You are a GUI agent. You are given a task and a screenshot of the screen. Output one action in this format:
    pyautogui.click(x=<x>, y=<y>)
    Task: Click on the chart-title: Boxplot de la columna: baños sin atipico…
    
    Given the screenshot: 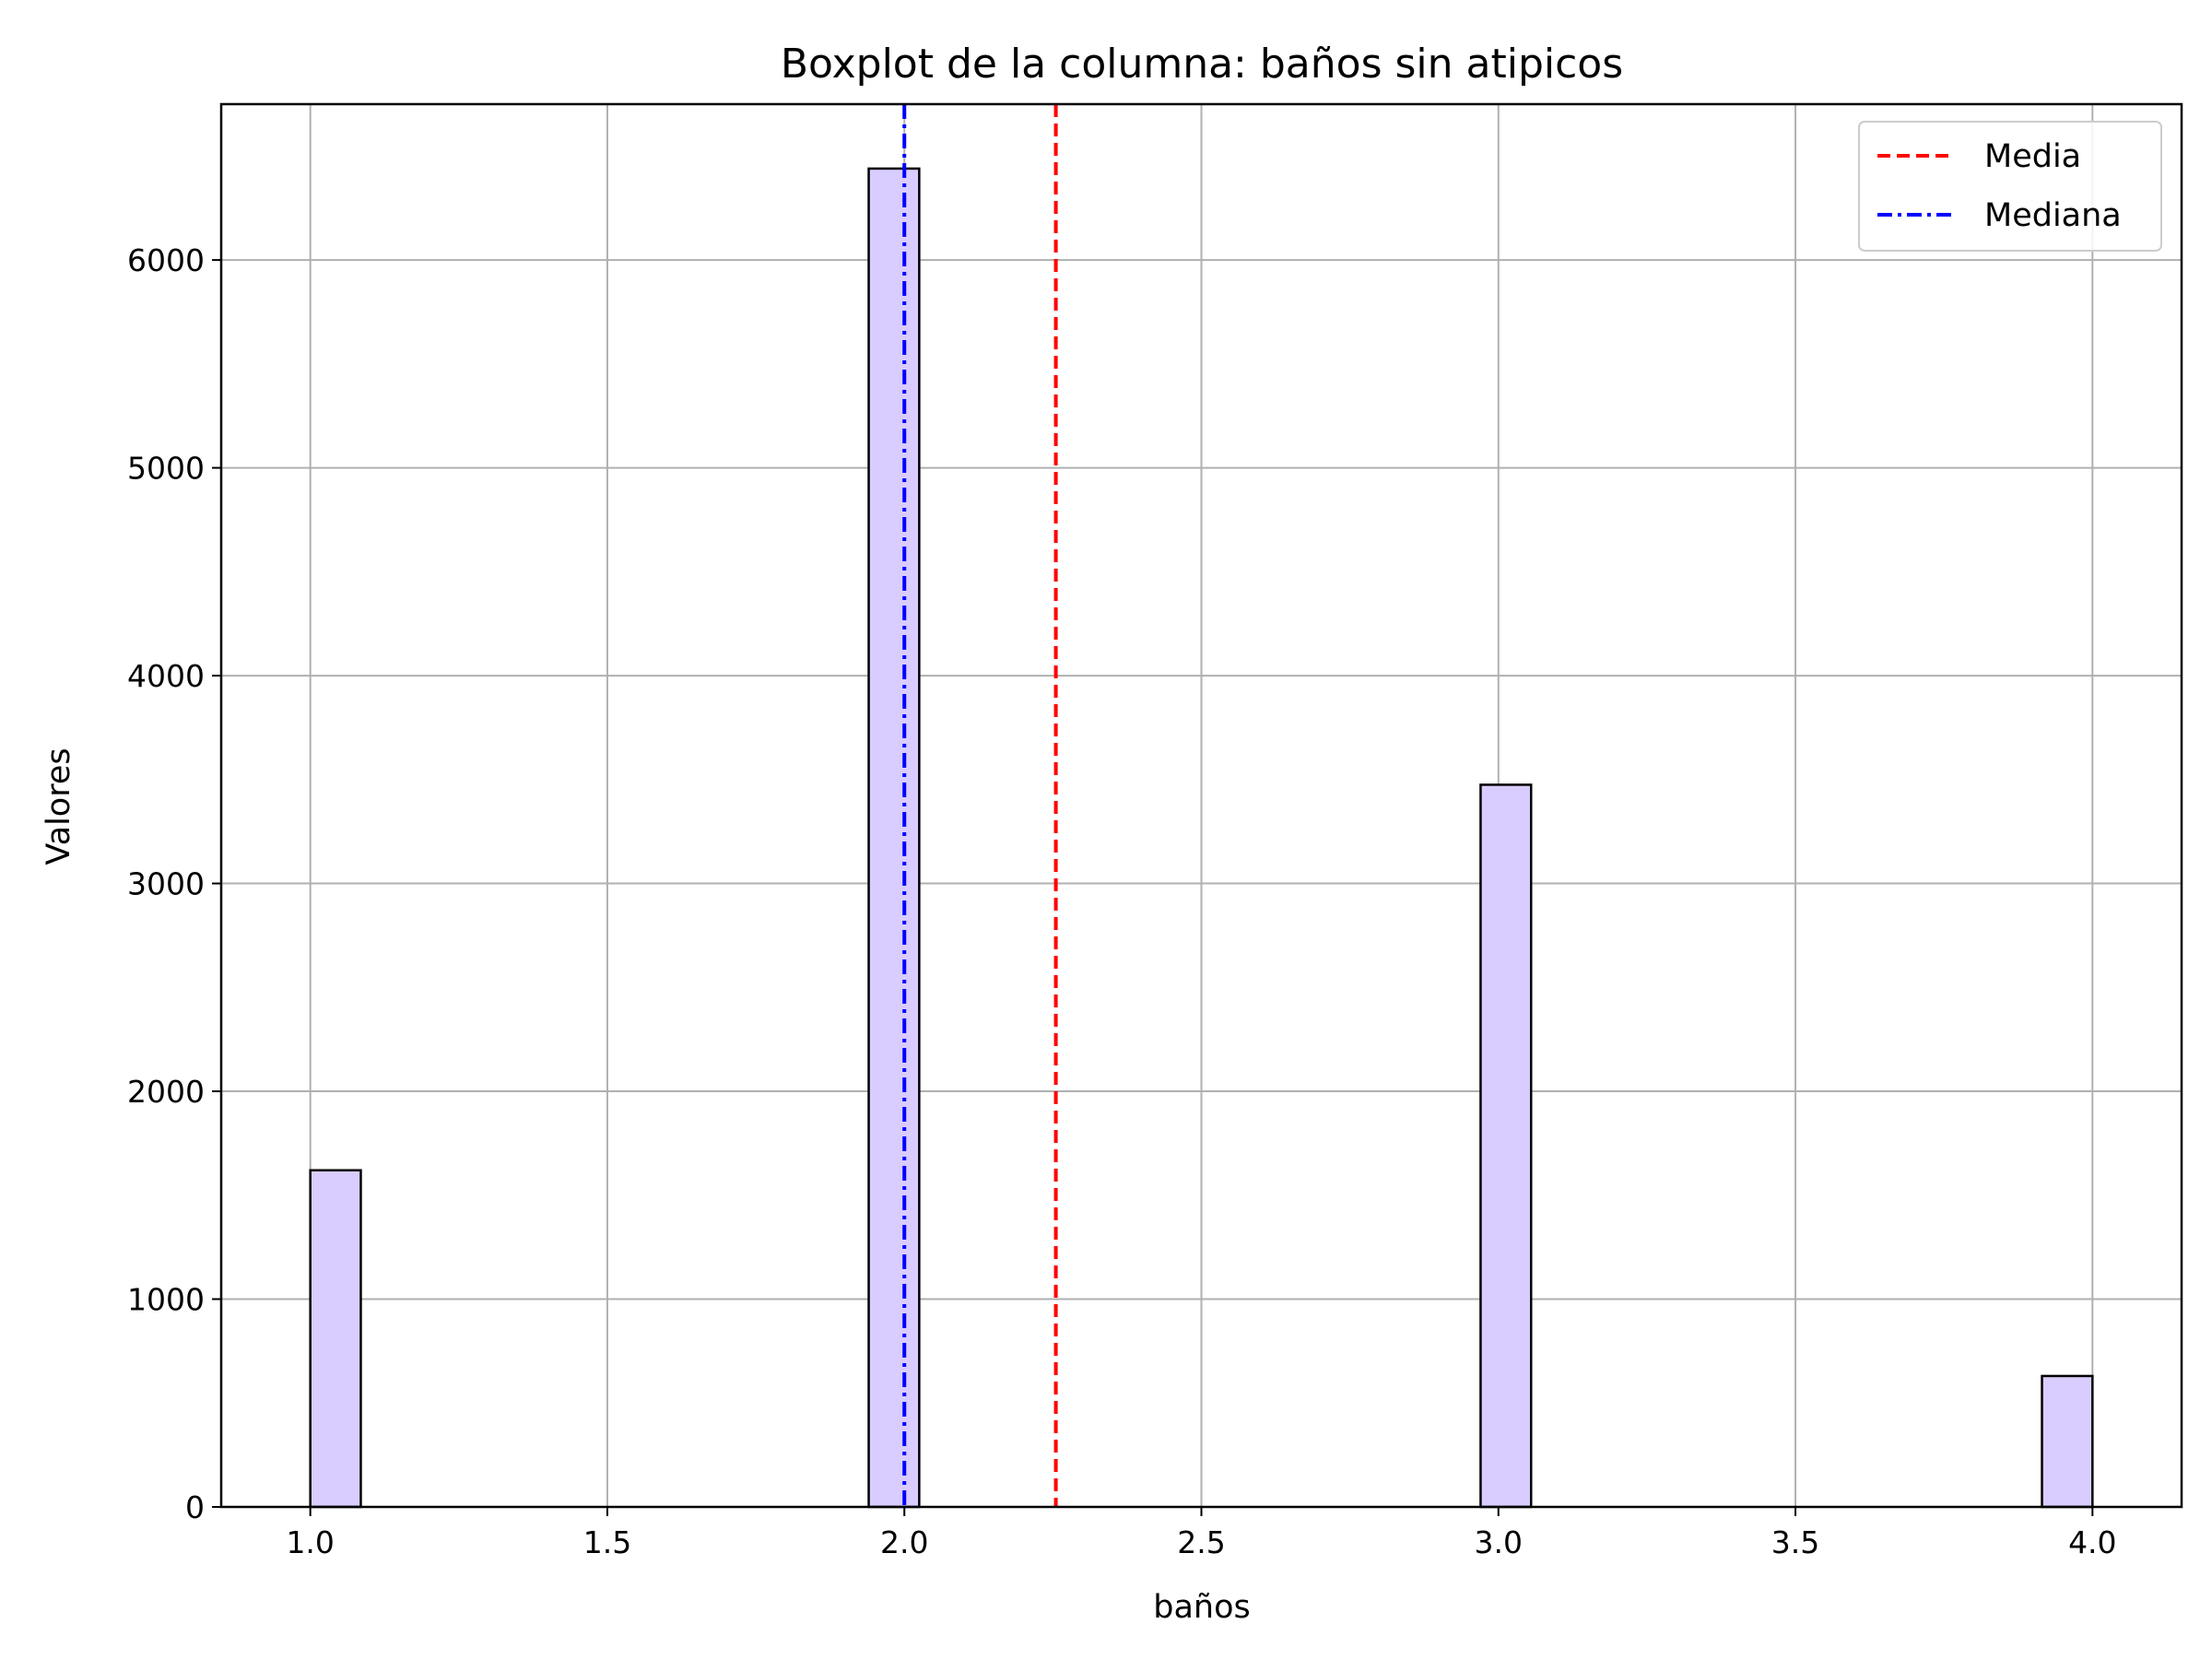 What is the action you would take?
    pyautogui.click(x=1202, y=64)
    